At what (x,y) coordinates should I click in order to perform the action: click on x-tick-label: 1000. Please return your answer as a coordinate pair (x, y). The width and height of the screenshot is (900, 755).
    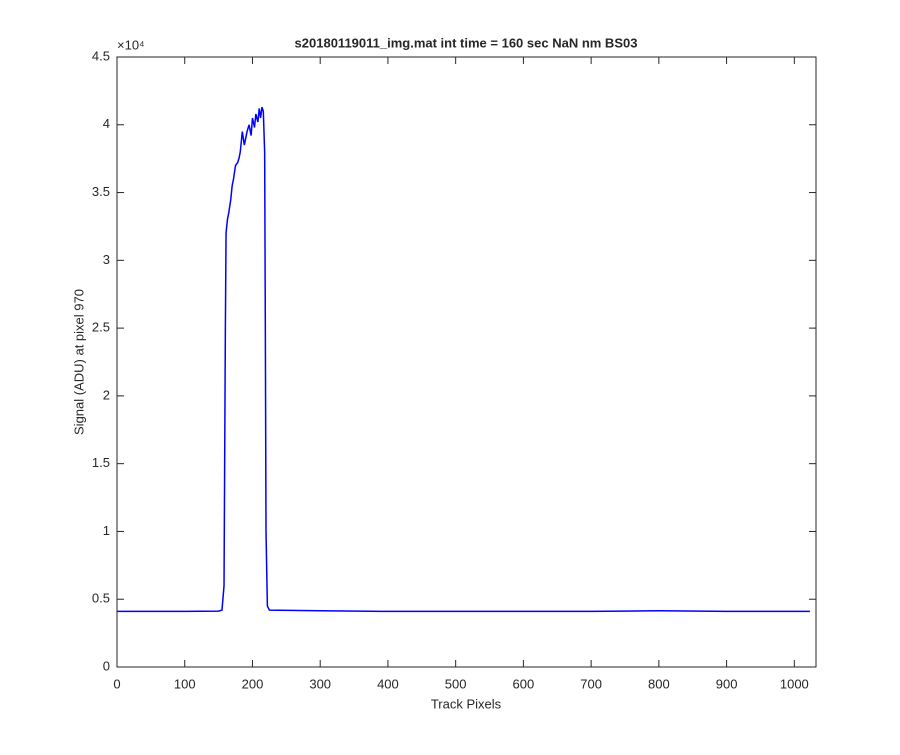
    Looking at the image, I should click on (794, 683).